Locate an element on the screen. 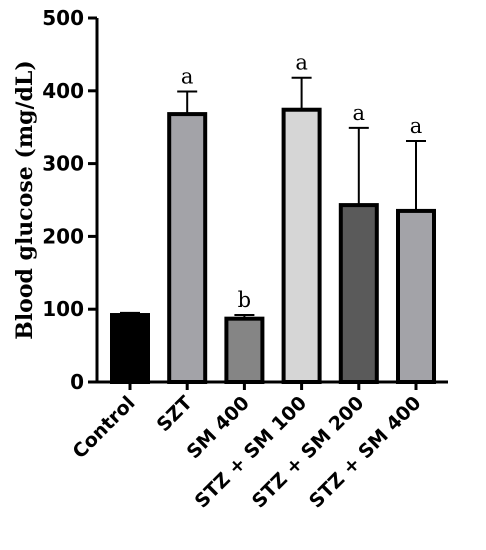 Image resolution: width=486 pixels, height=550 pixels. y-tick-label: 100 is located at coordinates (63, 309).